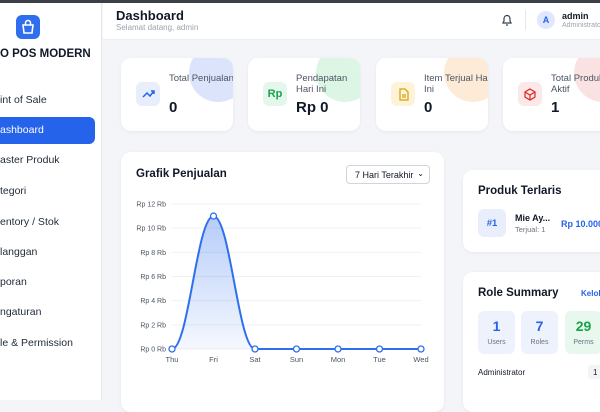 Image resolution: width=600 pixels, height=412 pixels. I want to click on y-tick-label: Rp 12 Rb, so click(151, 205).